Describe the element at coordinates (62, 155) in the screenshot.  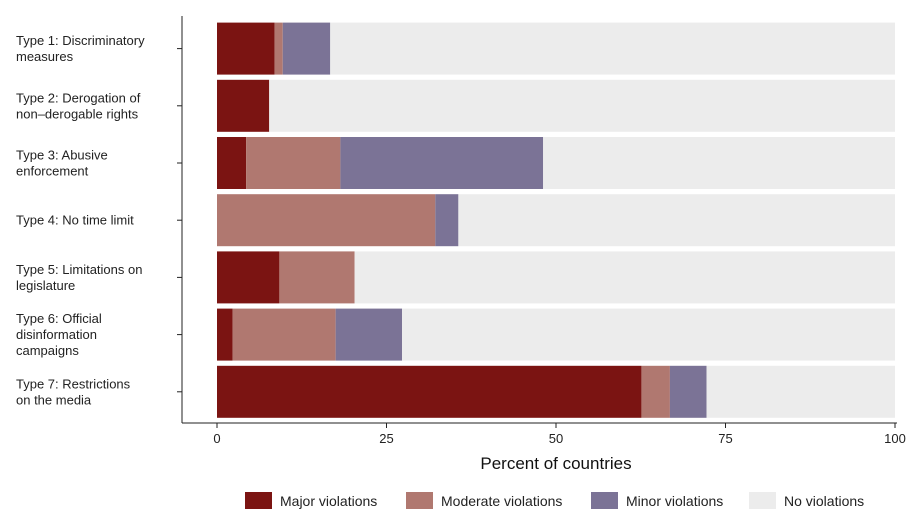
I see `category-label-line: Type 3: Abusive` at that location.